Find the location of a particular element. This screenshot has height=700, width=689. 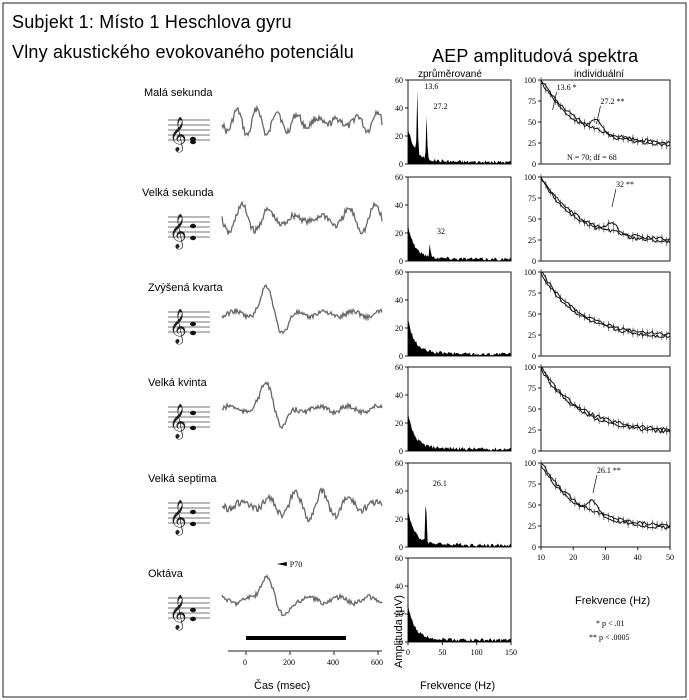

wave-tick-600: 600 is located at coordinates (377, 662).